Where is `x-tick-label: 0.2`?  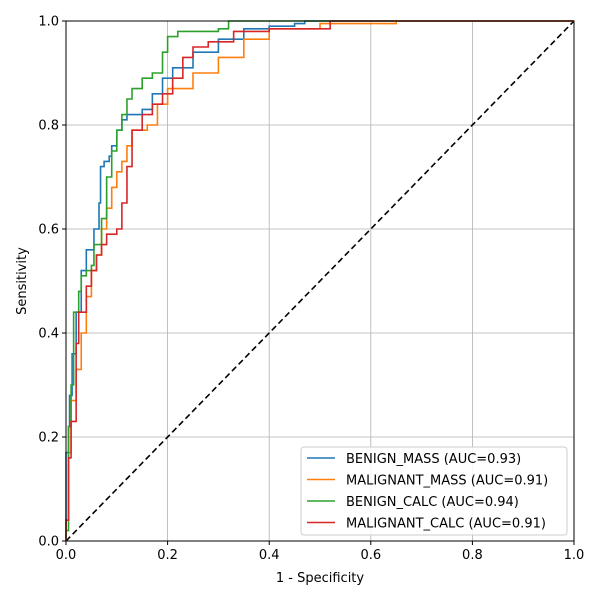
x-tick-label: 0.2 is located at coordinates (167, 555).